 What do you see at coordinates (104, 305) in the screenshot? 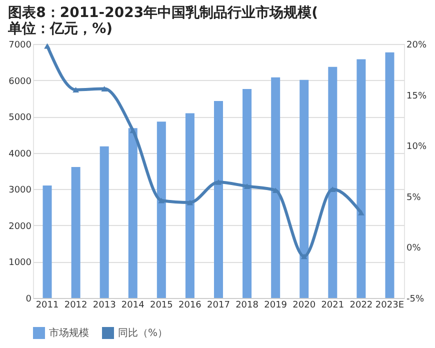
I see `x-tick-label: 2013` at bounding box center [104, 305].